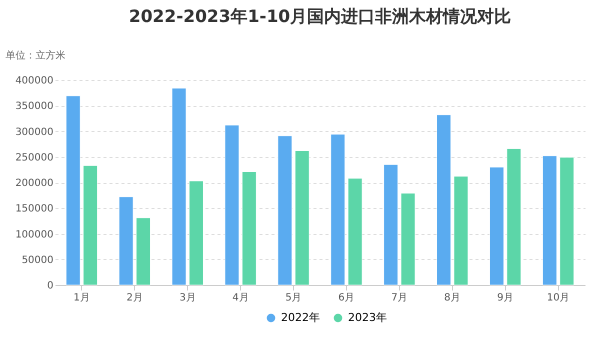 Image resolution: width=600 pixels, height=345 pixels. I want to click on x-tick-label: 2月, so click(134, 298).